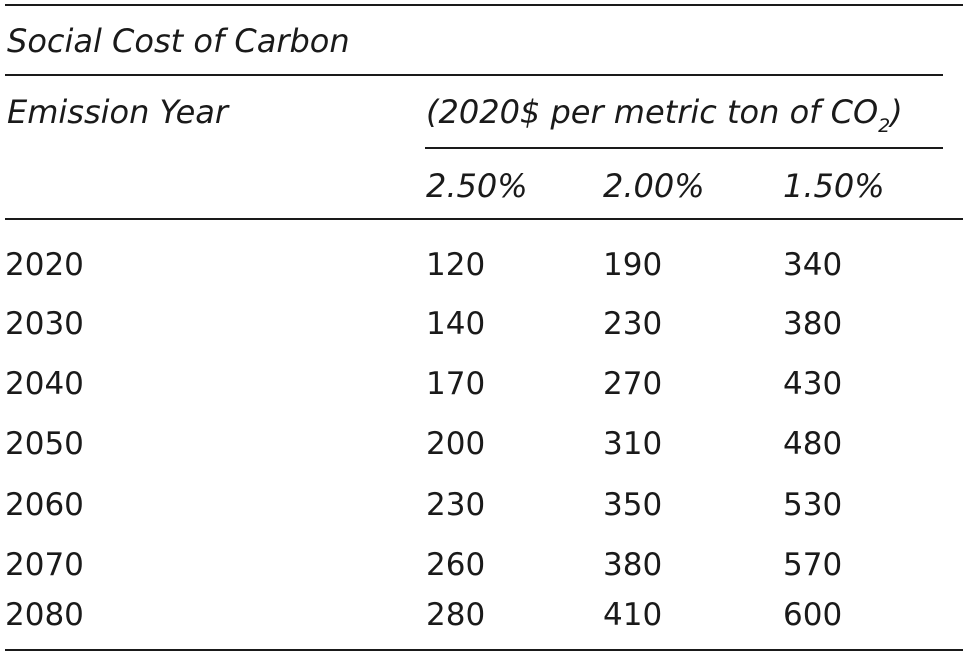 Image resolution: width=968 pixels, height=656 pixels. What do you see at coordinates (654, 186) in the screenshot?
I see `rate-header-2: 2.00%` at bounding box center [654, 186].